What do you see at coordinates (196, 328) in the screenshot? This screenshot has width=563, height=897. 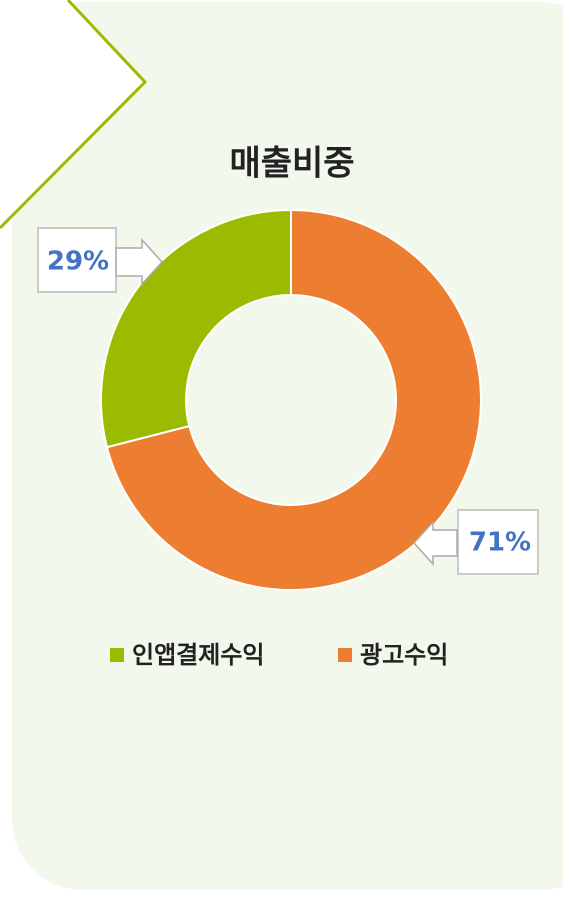 I see `donut-slice` at bounding box center [196, 328].